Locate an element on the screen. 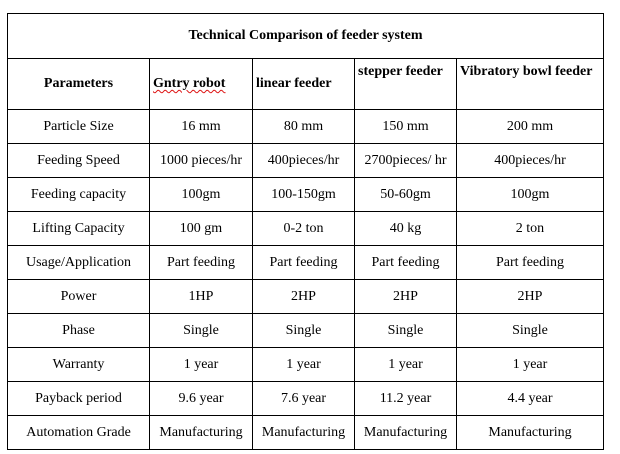  table-cell: 0-2 ton is located at coordinates (303, 228).